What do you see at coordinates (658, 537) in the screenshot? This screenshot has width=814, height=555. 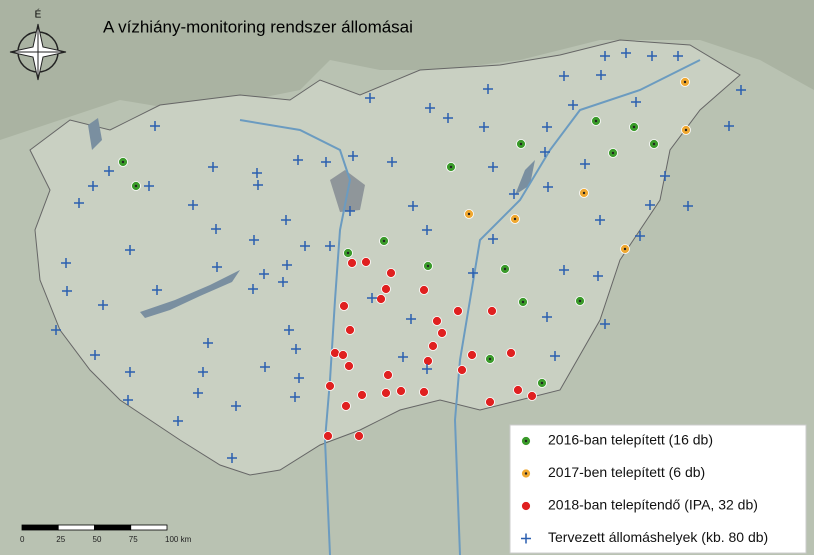 I see `legend-label: Tervezett állomáshelyek (kb. 80 db)` at bounding box center [658, 537].